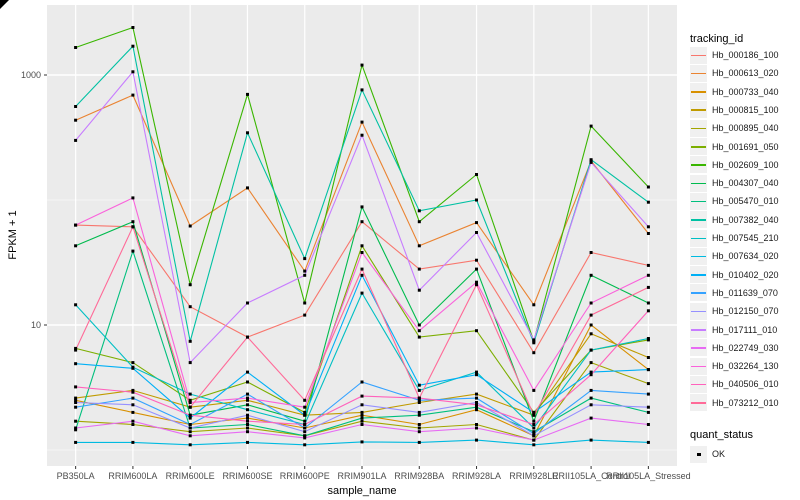 Image resolution: width=800 pixels, height=500 pixels. I want to click on legend-label: Hb_010402_020, so click(745, 274).